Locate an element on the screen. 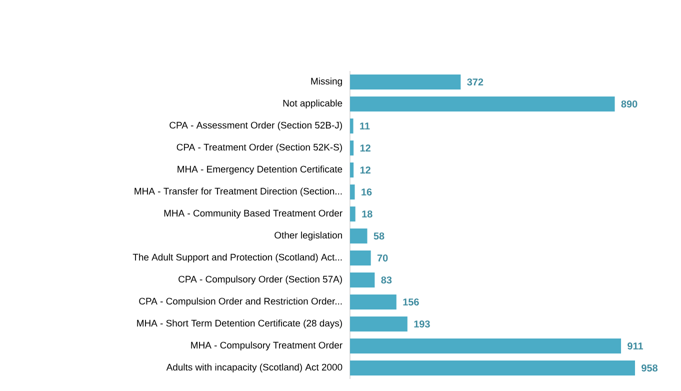 The height and width of the screenshot is (391, 681). y-tick-label: Other legislation is located at coordinates (308, 236).